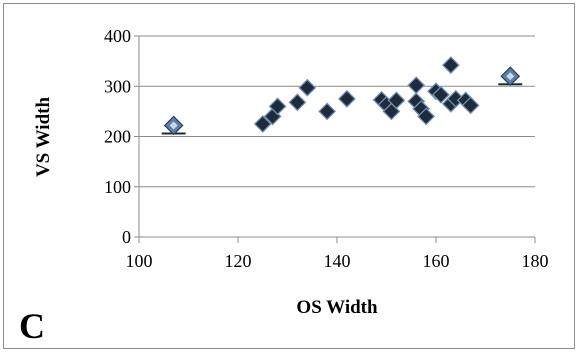 The width and height of the screenshot is (579, 352). I want to click on x-tick-label: 180, so click(535, 261).